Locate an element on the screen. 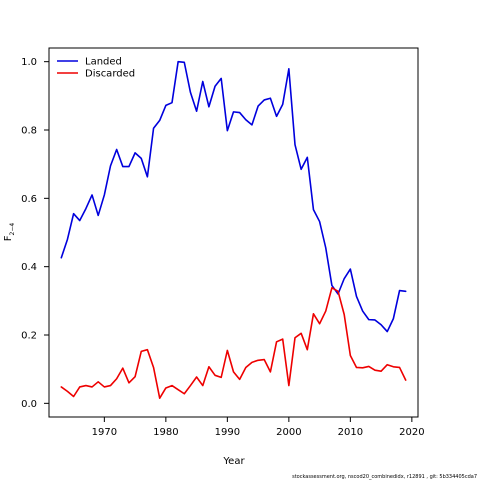  x-tick-label: 1980 is located at coordinates (165, 432).